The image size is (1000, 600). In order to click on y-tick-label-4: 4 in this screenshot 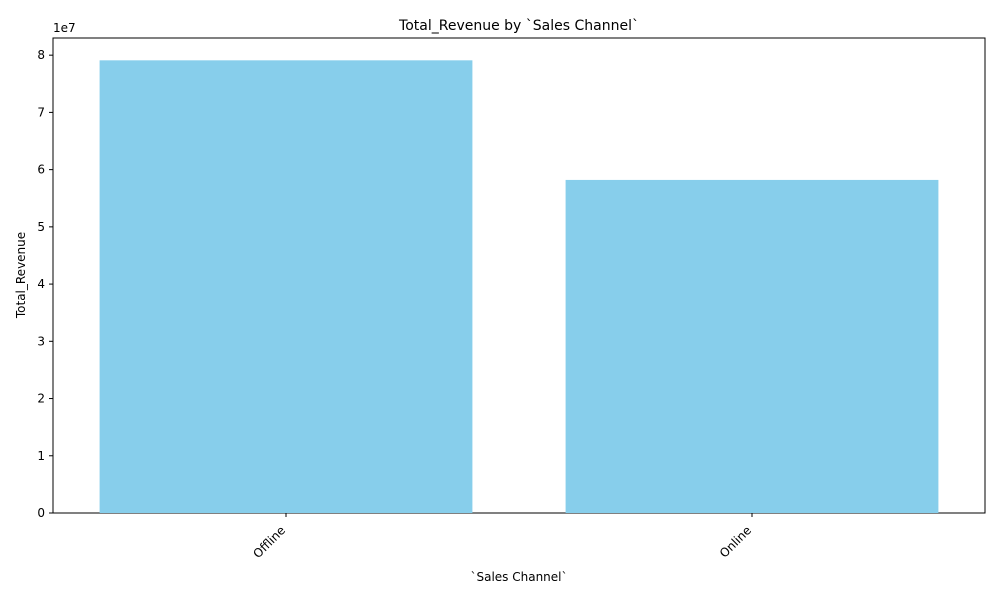, I will do `click(41, 284)`.